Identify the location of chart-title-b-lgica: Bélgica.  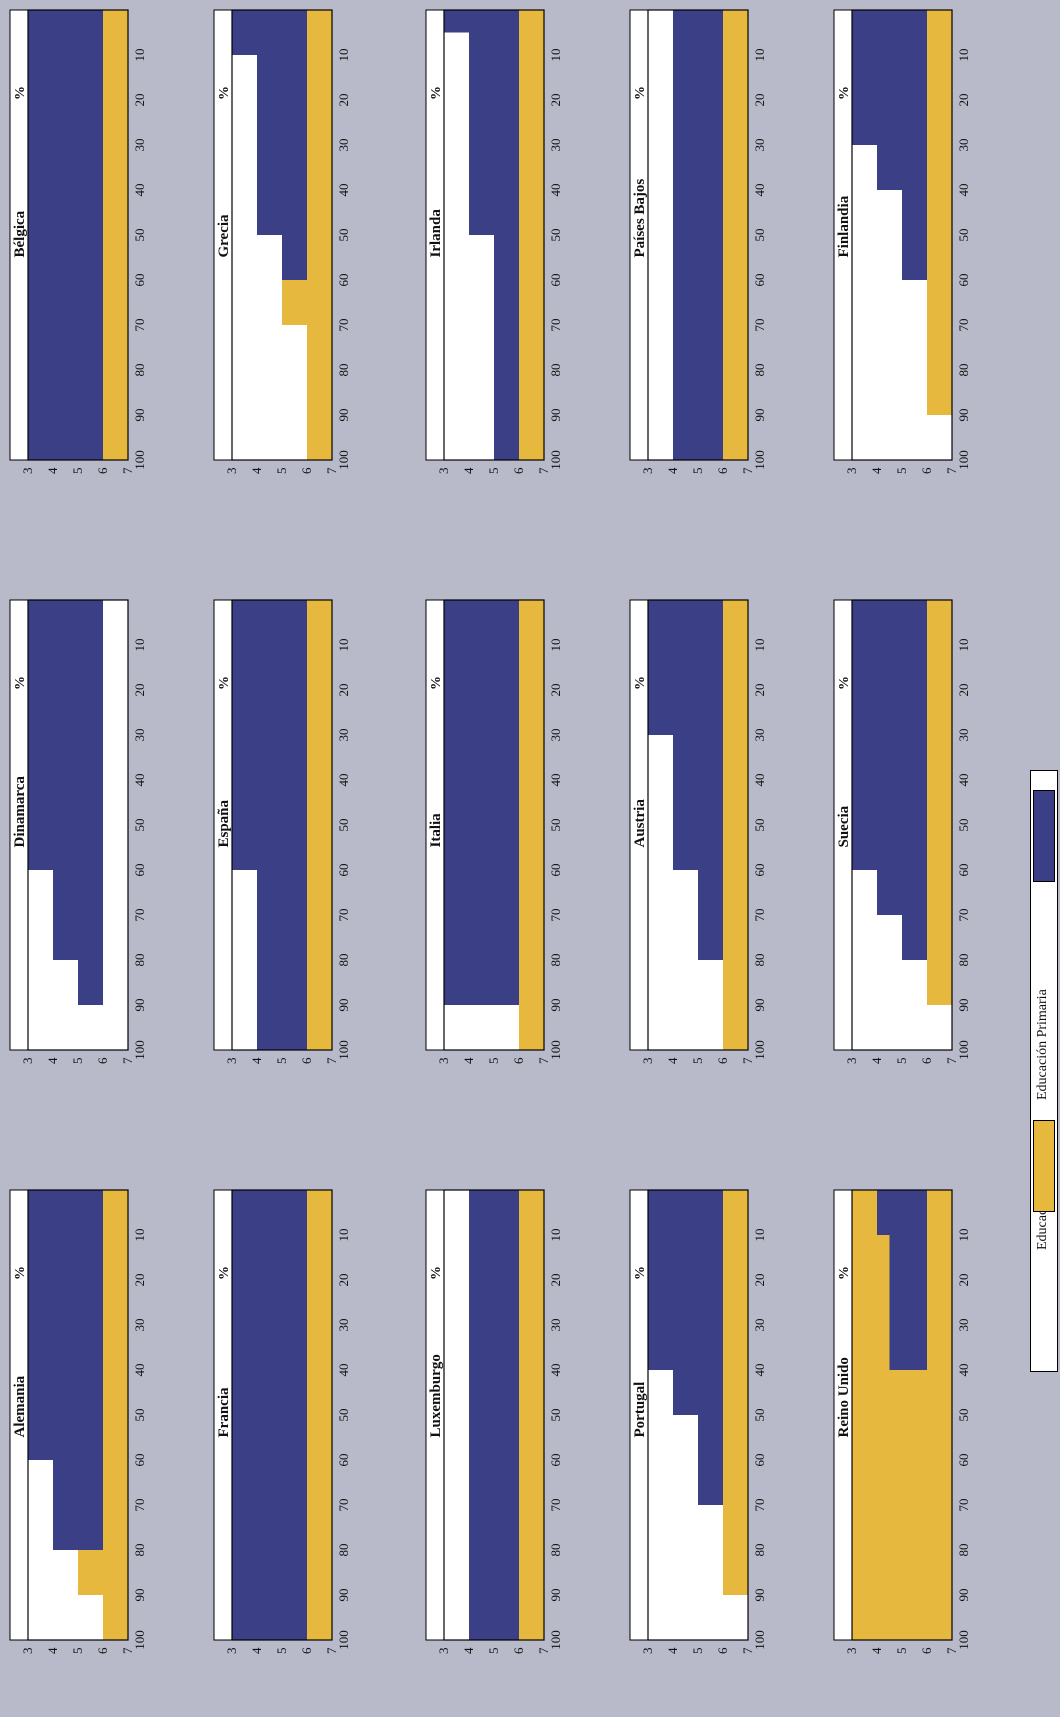
(20, 233).